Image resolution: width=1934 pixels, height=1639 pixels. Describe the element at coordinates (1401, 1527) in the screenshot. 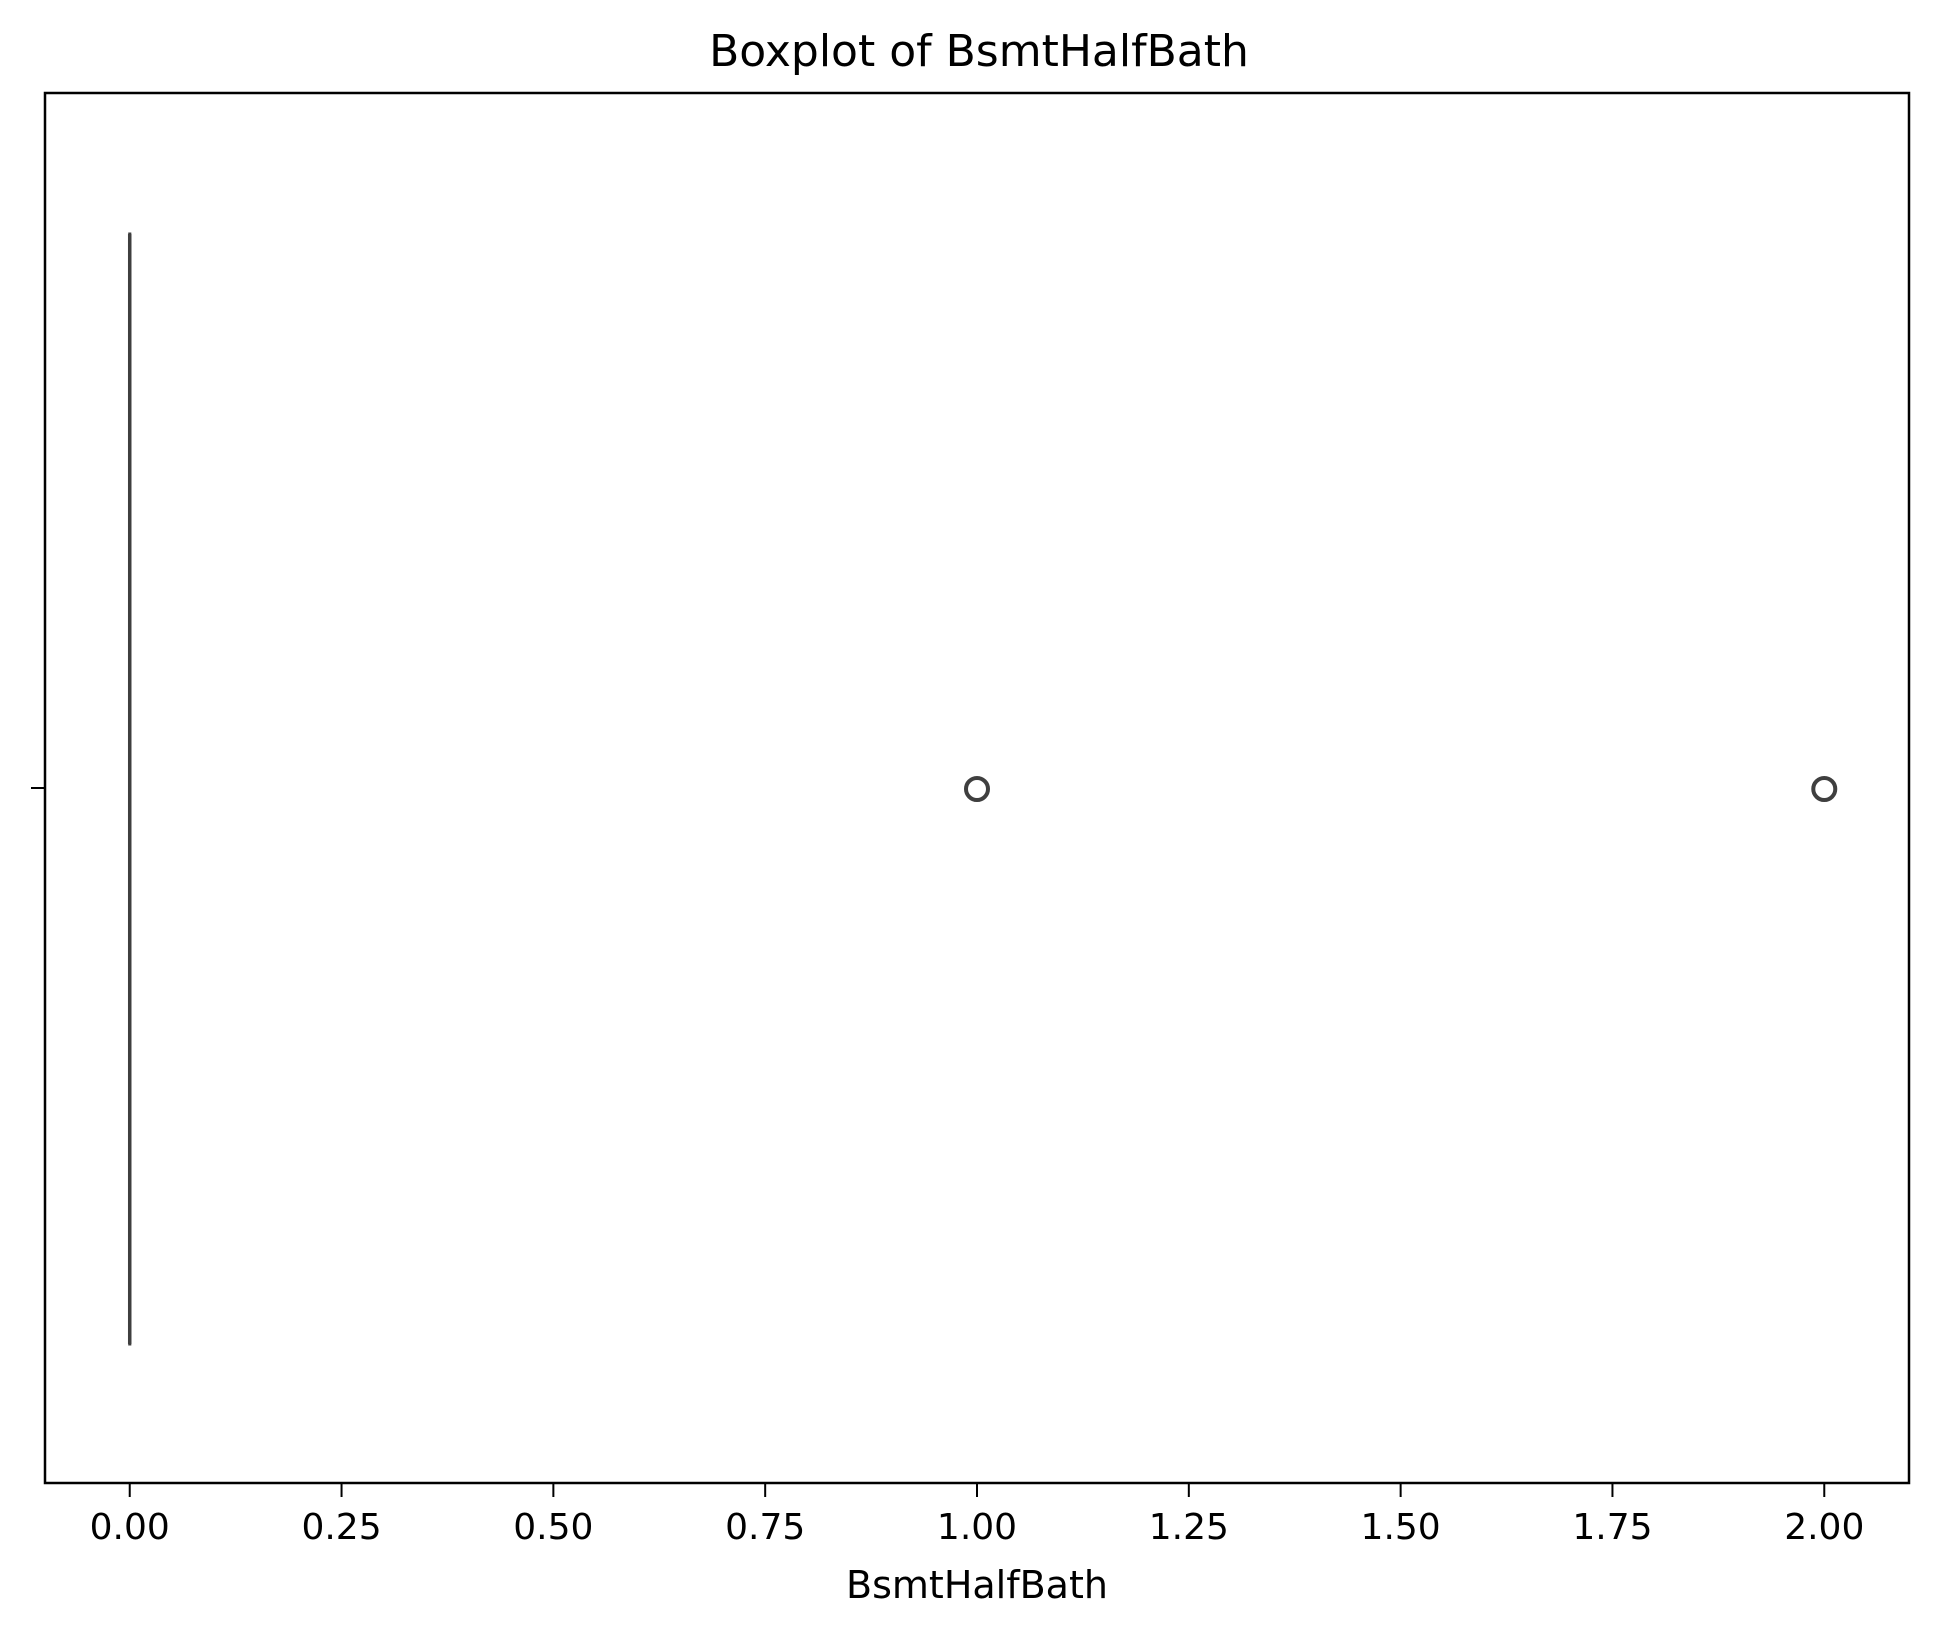

I see `x-tick-label: 1.50` at that location.